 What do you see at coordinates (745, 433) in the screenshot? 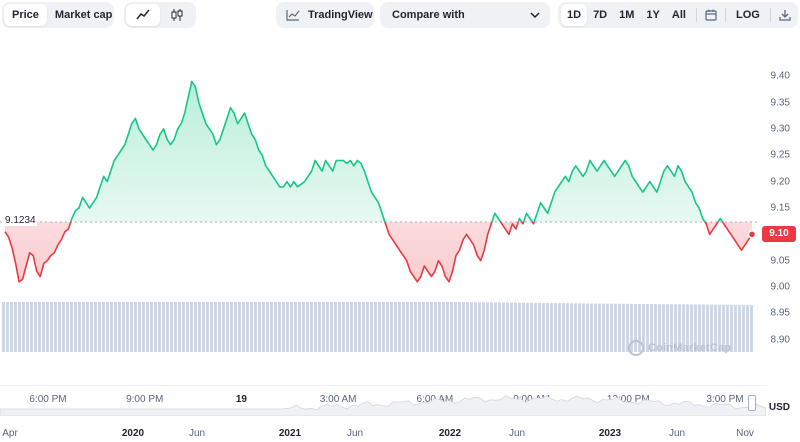
I see `navigator-tick-label: Nov` at bounding box center [745, 433].